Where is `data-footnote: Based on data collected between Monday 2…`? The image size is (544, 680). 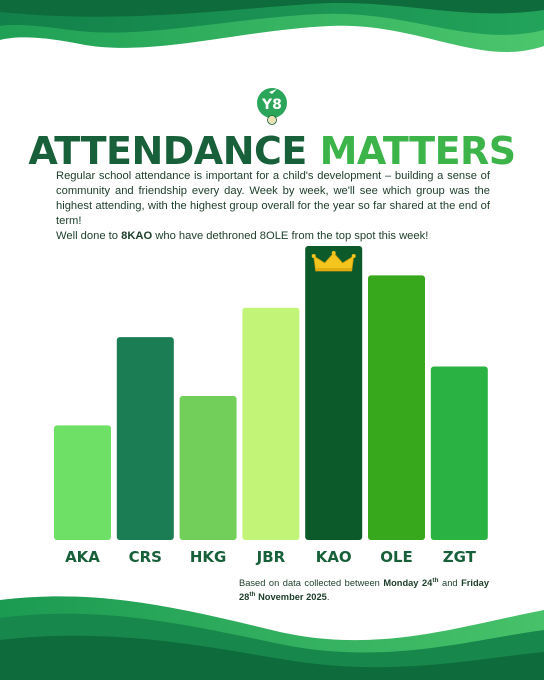
data-footnote: Based on data collected between Monday 2… is located at coordinates (364, 590).